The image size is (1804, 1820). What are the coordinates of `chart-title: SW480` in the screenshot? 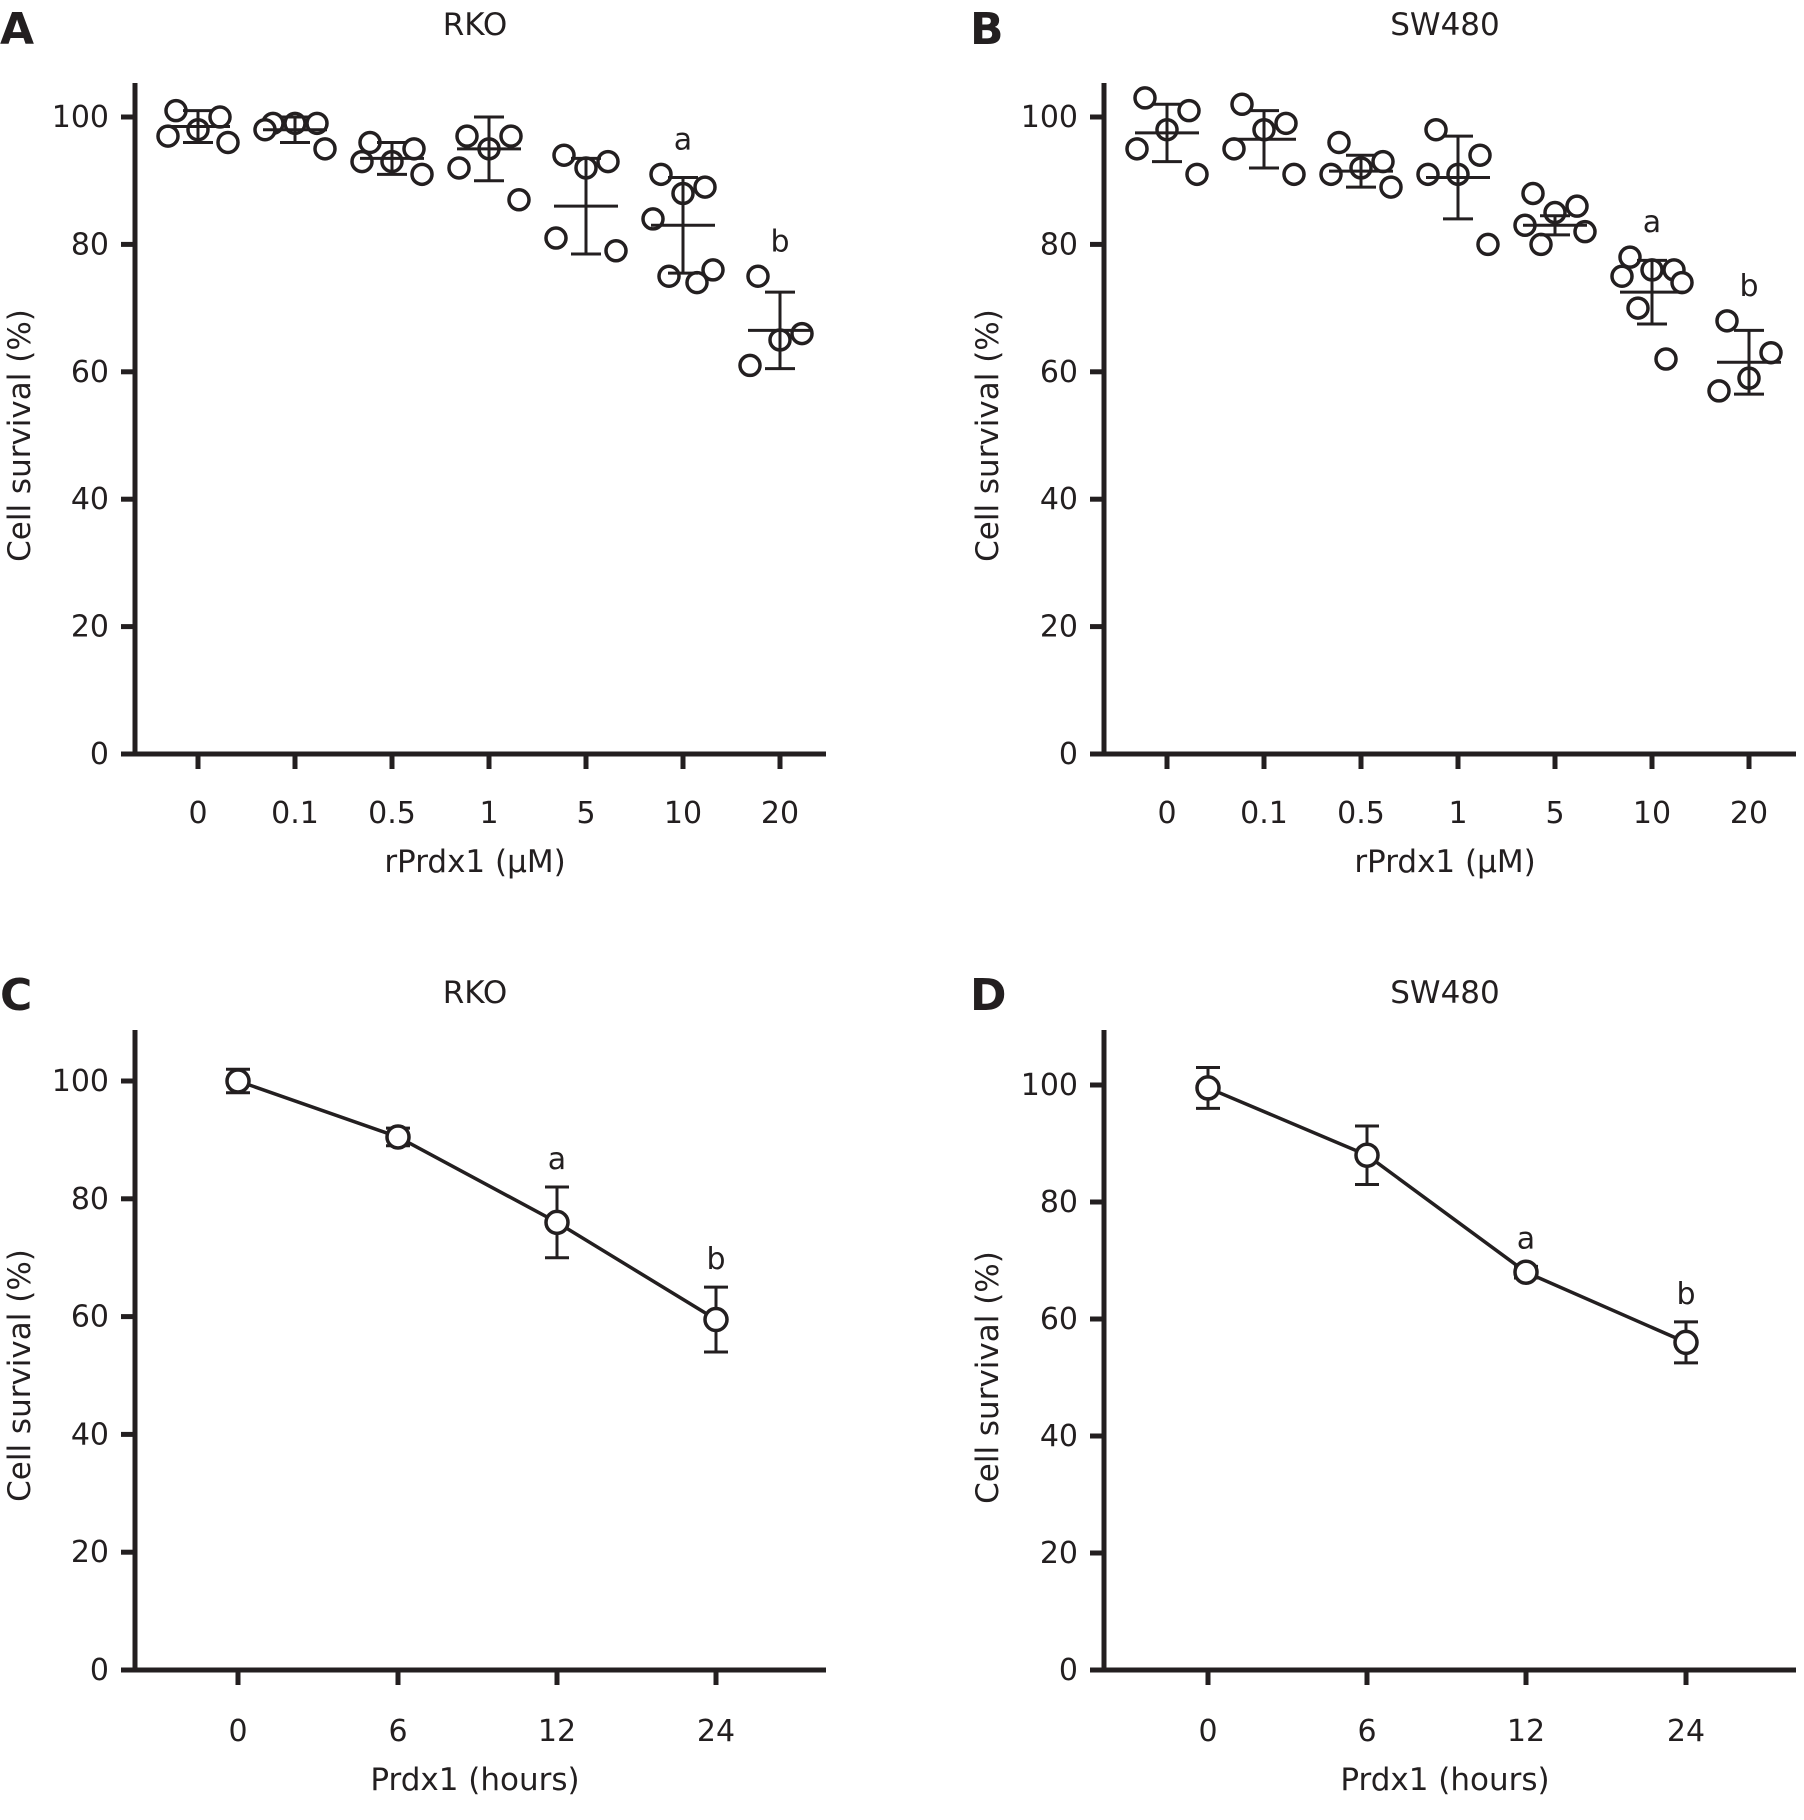 It's located at (1445, 25).